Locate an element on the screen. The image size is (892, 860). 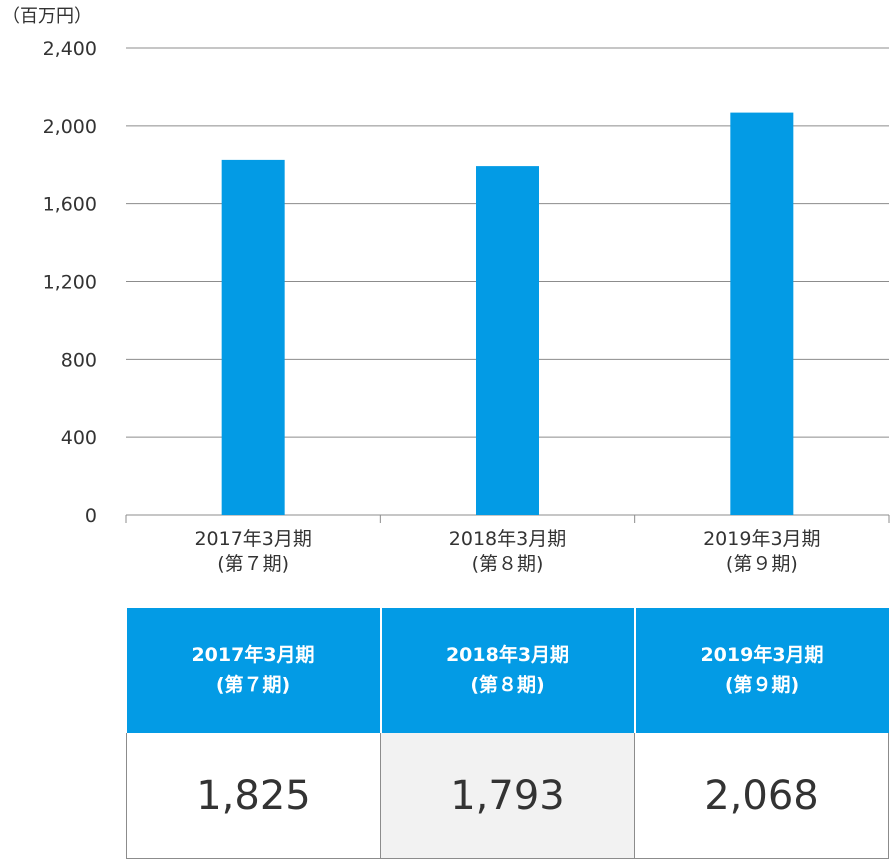
x-tick-label: 2019年3月期 (第９期) is located at coordinates (761, 551).